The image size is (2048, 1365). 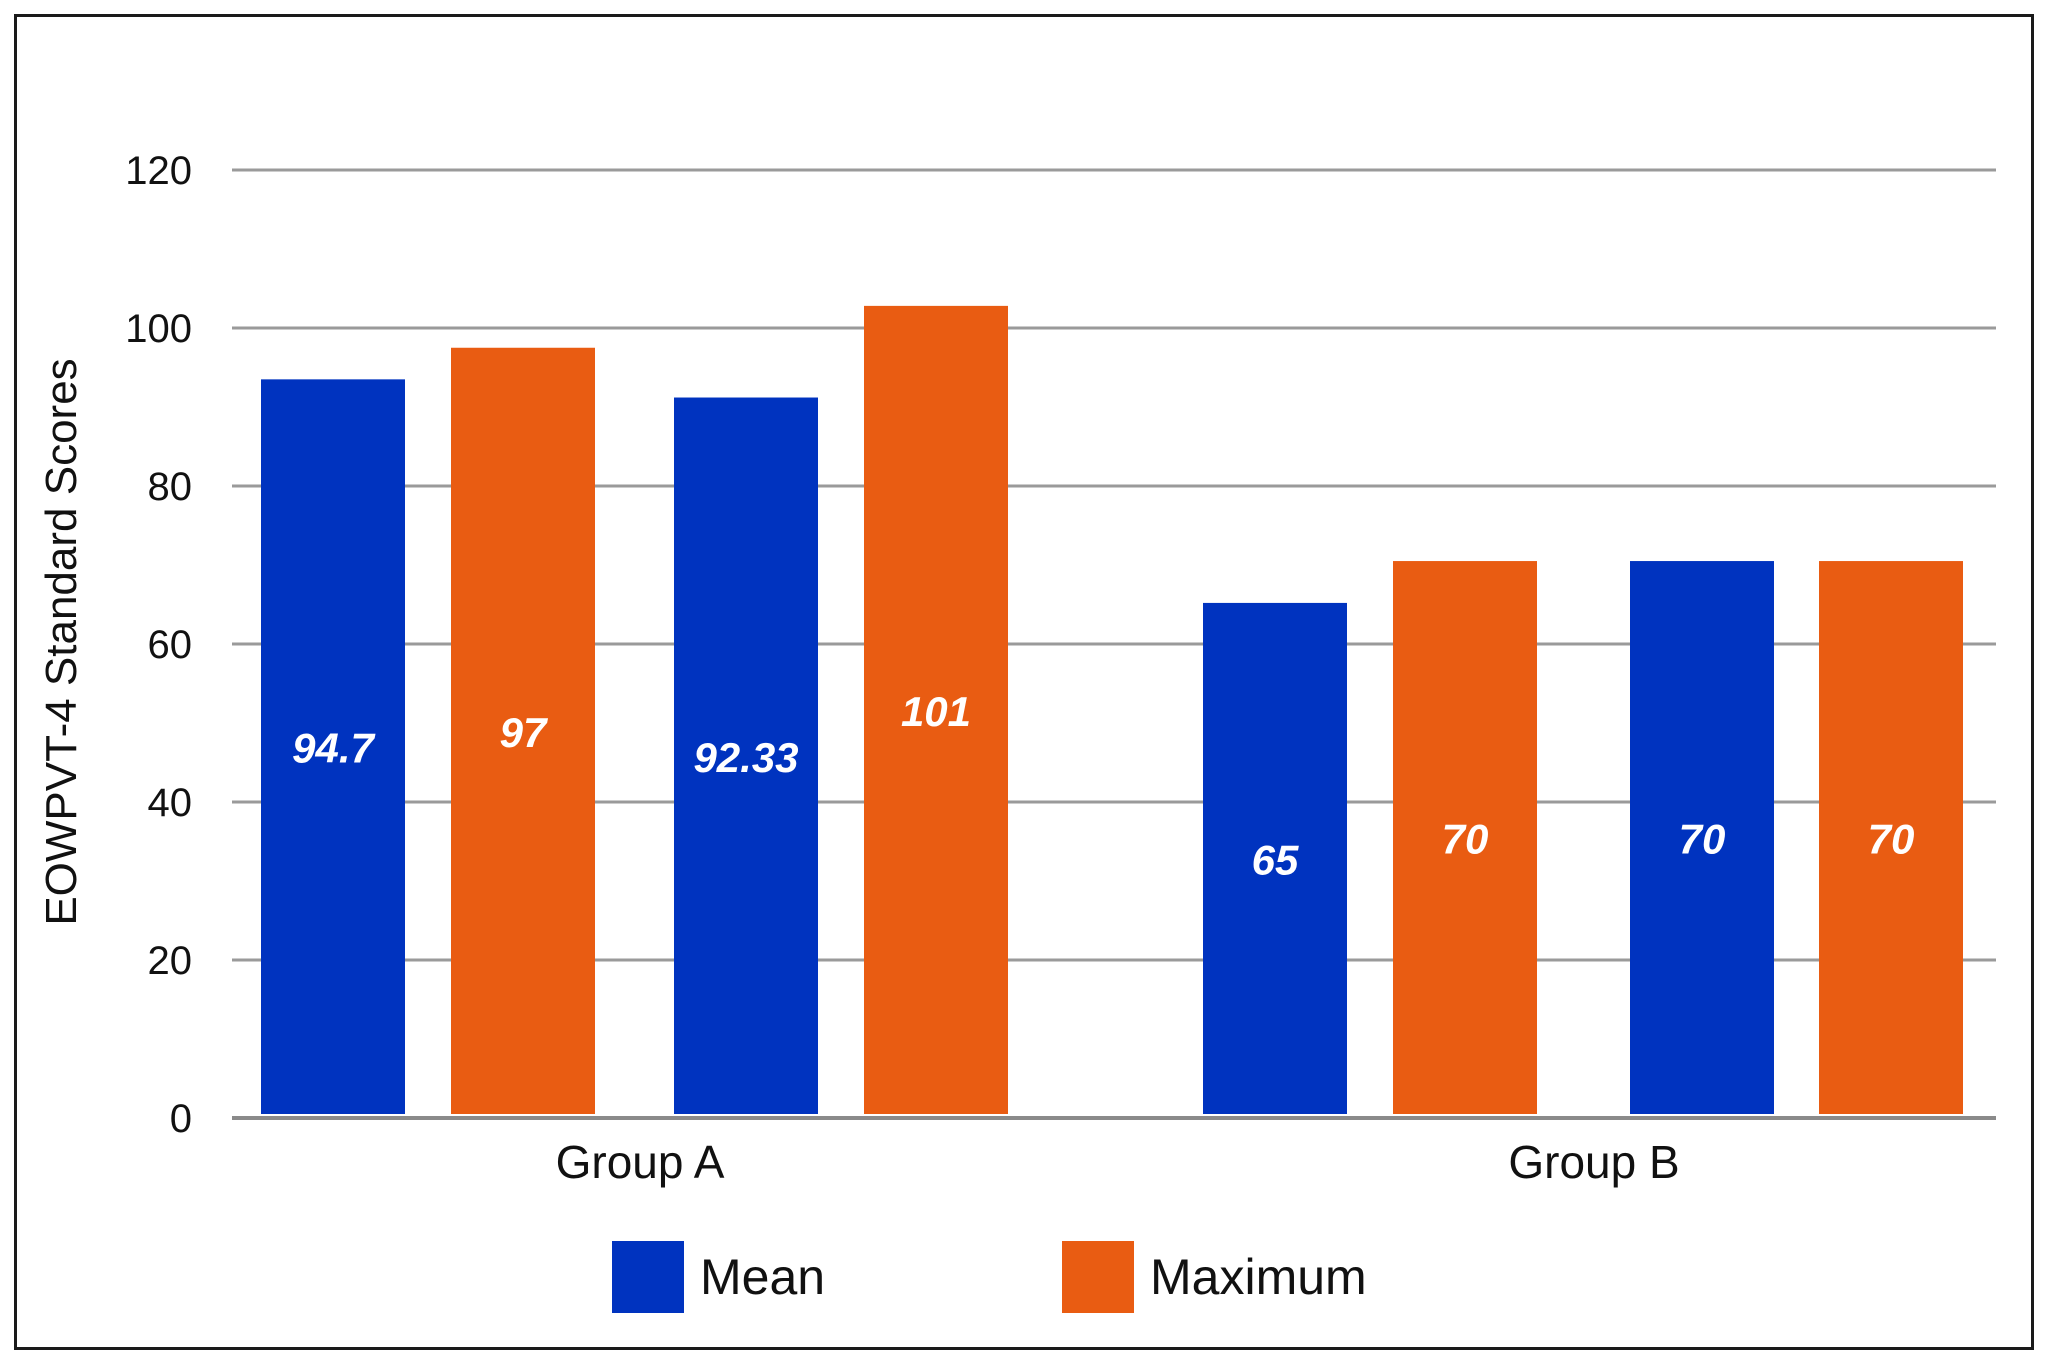 I want to click on bar-value-label: 97, so click(x=524, y=732).